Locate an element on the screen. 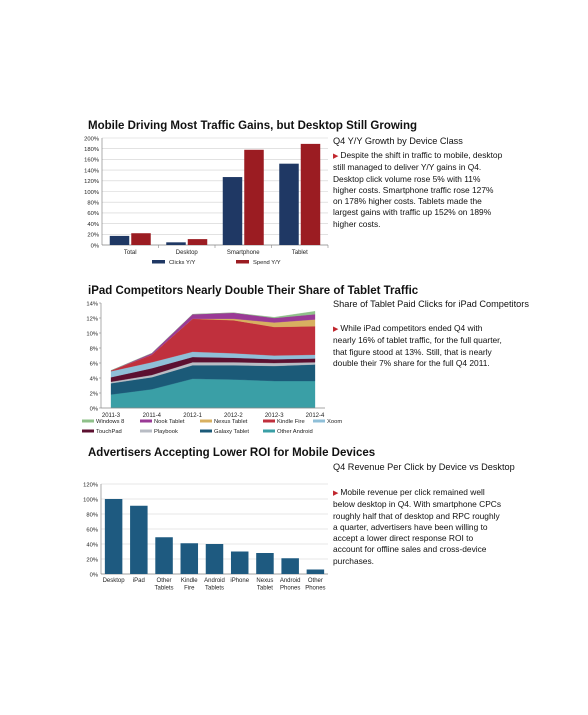 This screenshot has height=715, width=588. legend-swatch-other-android is located at coordinates (269, 431).